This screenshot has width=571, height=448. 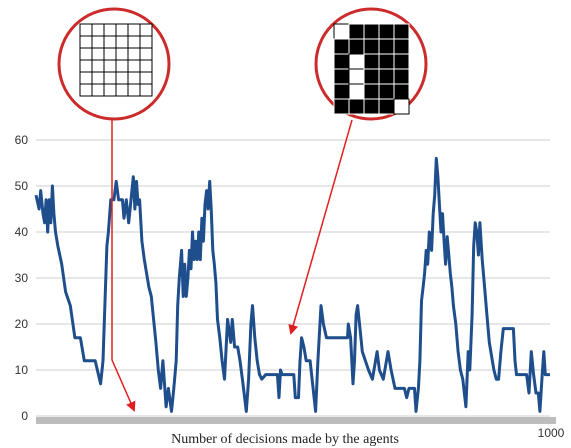 I want to click on y-tick-label: 30, so click(x=22, y=278).